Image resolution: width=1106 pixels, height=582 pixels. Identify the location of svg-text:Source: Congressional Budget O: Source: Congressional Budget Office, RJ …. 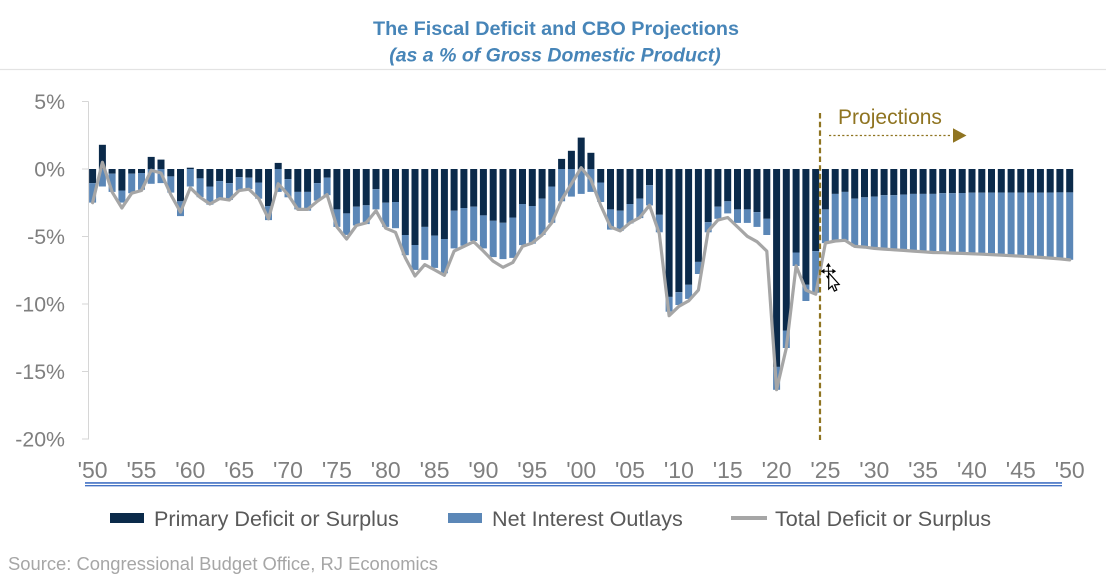
(223, 563).